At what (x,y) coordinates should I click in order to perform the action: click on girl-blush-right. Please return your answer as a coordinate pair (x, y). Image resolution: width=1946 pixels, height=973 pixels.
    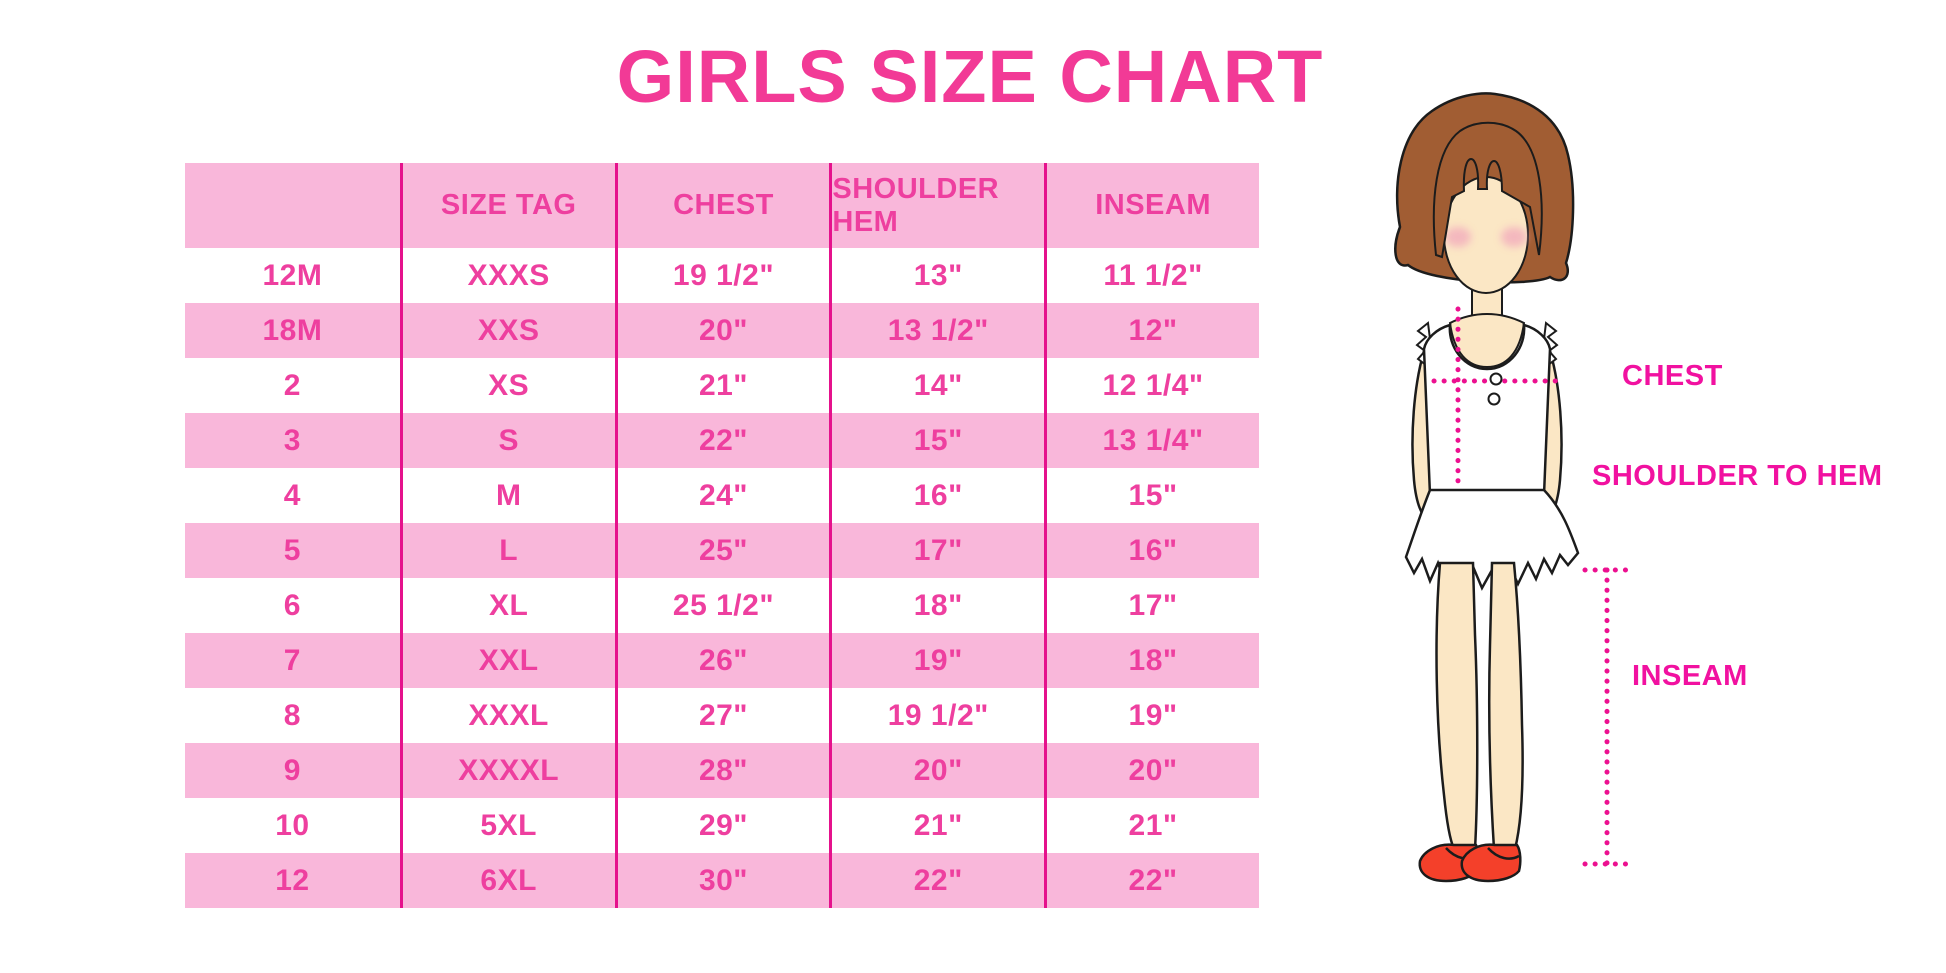
    Looking at the image, I should click on (1514, 237).